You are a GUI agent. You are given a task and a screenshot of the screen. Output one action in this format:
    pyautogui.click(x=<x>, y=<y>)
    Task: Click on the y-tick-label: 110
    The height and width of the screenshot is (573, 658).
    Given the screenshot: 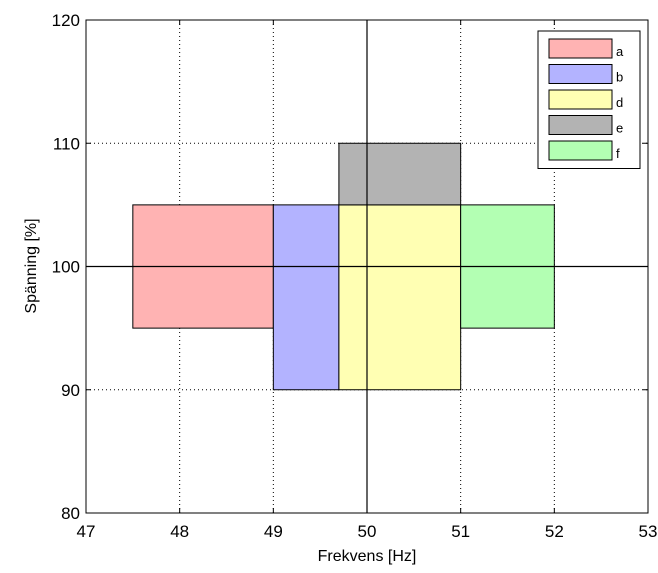 What is the action you would take?
    pyautogui.click(x=66, y=143)
    